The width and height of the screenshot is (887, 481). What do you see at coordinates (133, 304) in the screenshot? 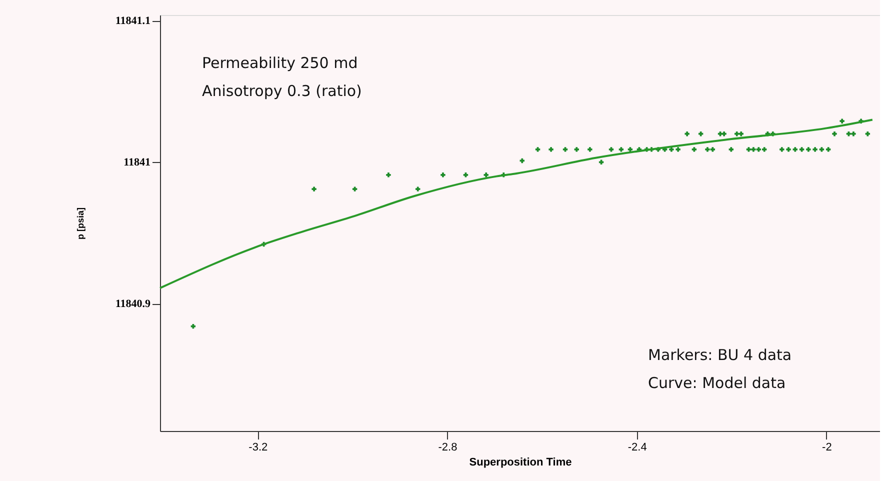
I see `y-tick-label: 11840.9` at bounding box center [133, 304].